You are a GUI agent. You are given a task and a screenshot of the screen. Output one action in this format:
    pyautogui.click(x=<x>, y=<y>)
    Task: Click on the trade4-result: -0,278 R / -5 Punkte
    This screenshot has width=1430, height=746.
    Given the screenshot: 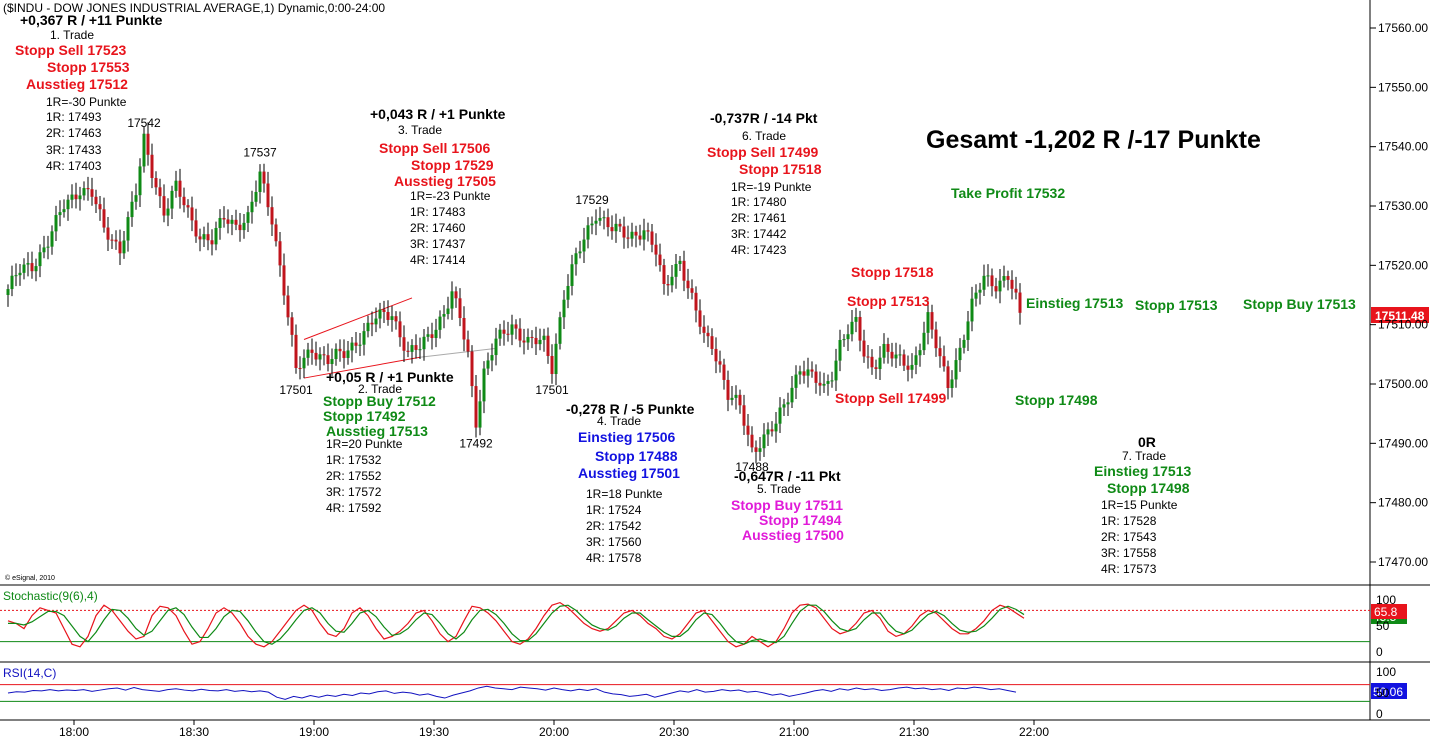 What is the action you would take?
    pyautogui.click(x=630, y=409)
    